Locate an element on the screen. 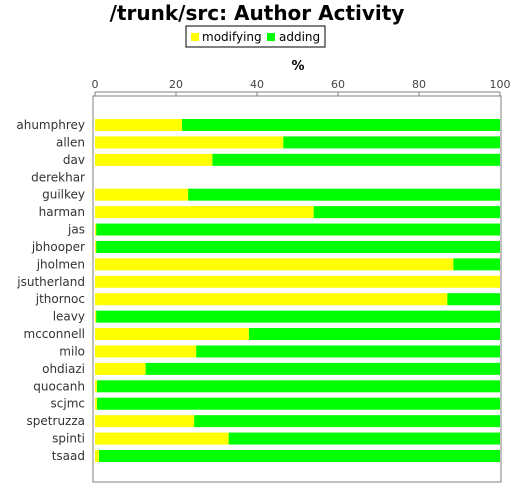 This screenshot has width=512, height=490. bar-adding-jholmen is located at coordinates (476, 264).